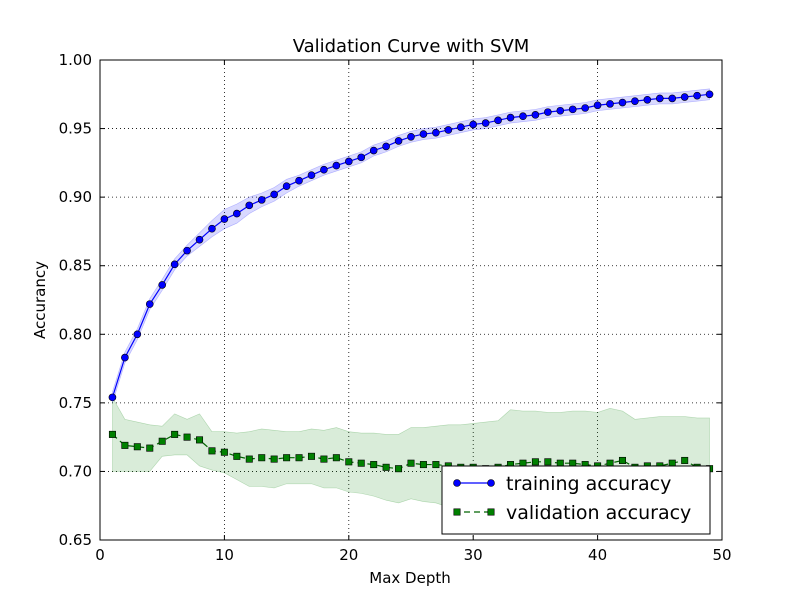 The height and width of the screenshot is (600, 800). What do you see at coordinates (721, 555) in the screenshot?
I see `x-tick-label: 50` at bounding box center [721, 555].